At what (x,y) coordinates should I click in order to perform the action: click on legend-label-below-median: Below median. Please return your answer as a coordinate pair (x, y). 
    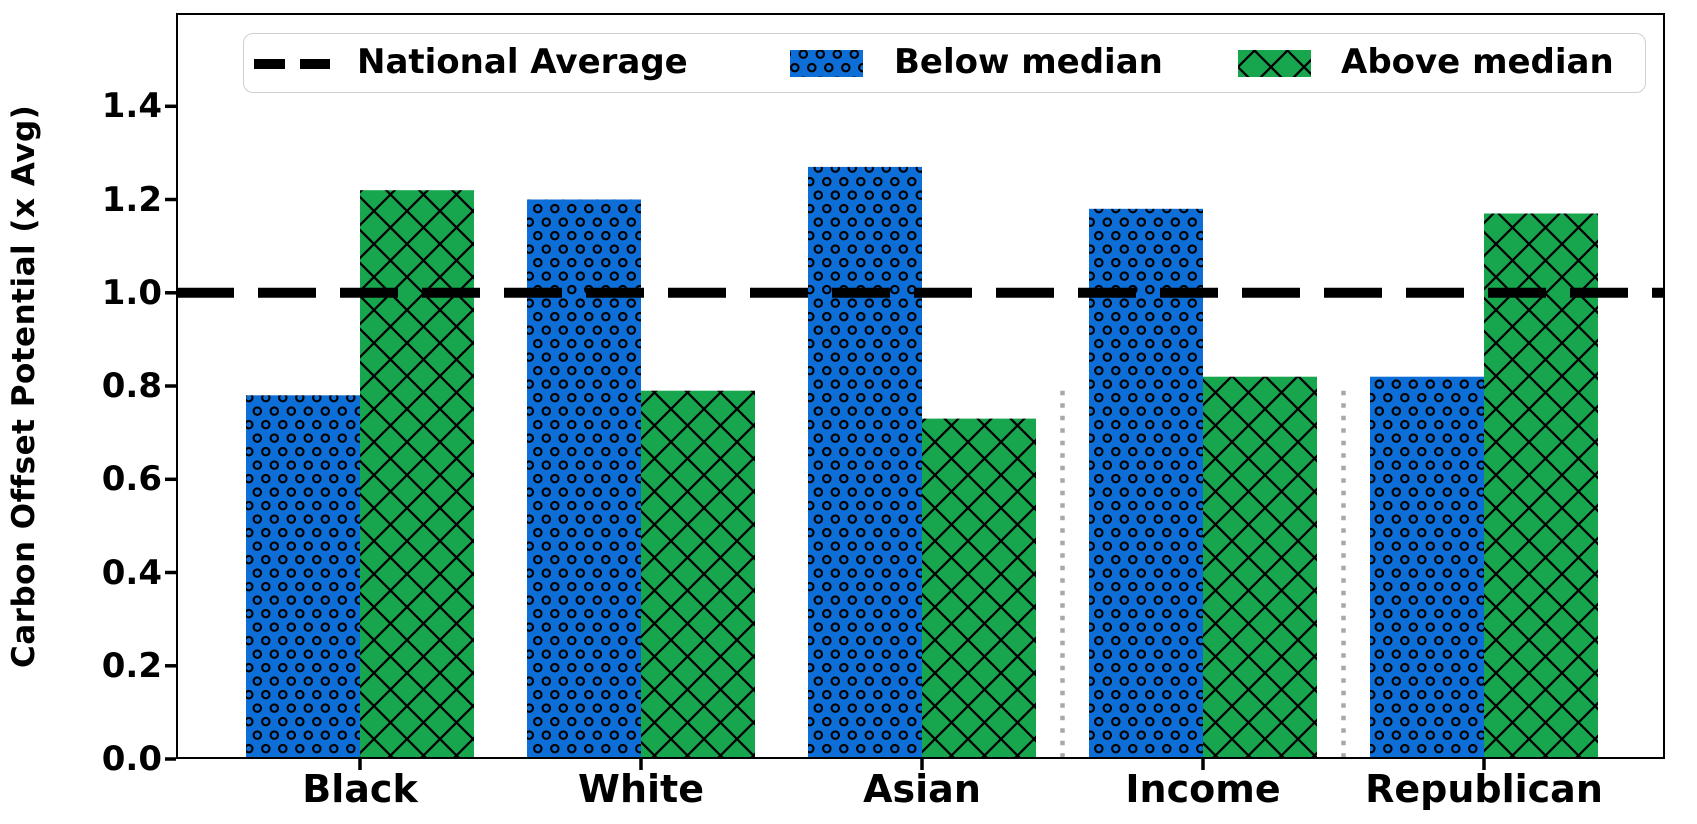
    Looking at the image, I should click on (1028, 62).